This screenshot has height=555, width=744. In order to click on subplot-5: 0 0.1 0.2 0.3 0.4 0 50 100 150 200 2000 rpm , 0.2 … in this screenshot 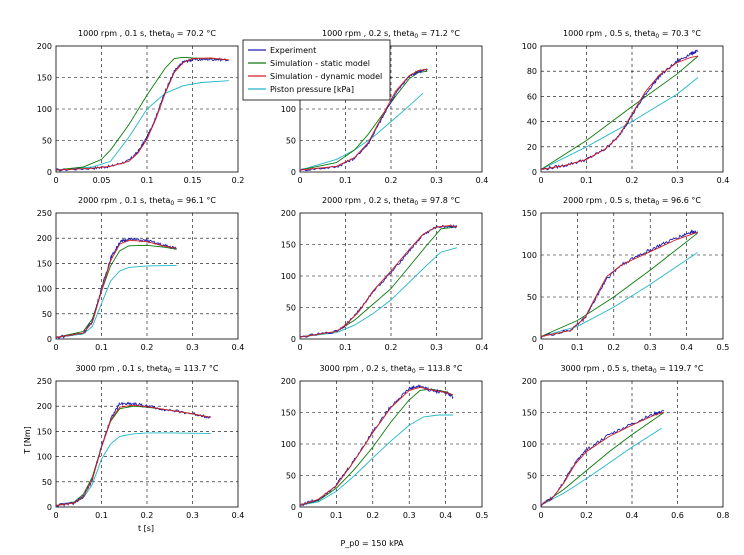, I will do `click(385, 274)`.